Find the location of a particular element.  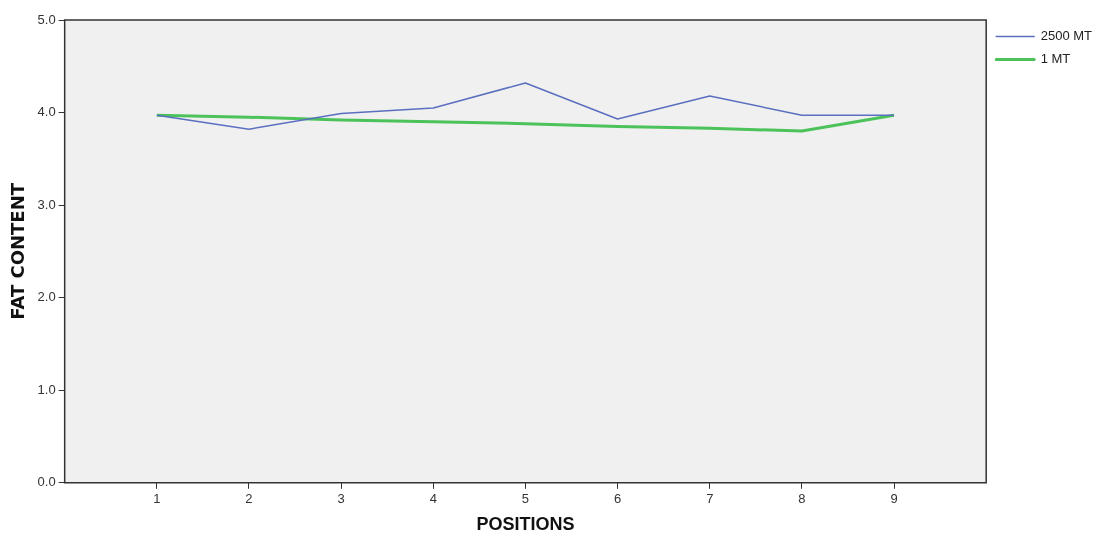

x-tick-label: 6 is located at coordinates (617, 499).